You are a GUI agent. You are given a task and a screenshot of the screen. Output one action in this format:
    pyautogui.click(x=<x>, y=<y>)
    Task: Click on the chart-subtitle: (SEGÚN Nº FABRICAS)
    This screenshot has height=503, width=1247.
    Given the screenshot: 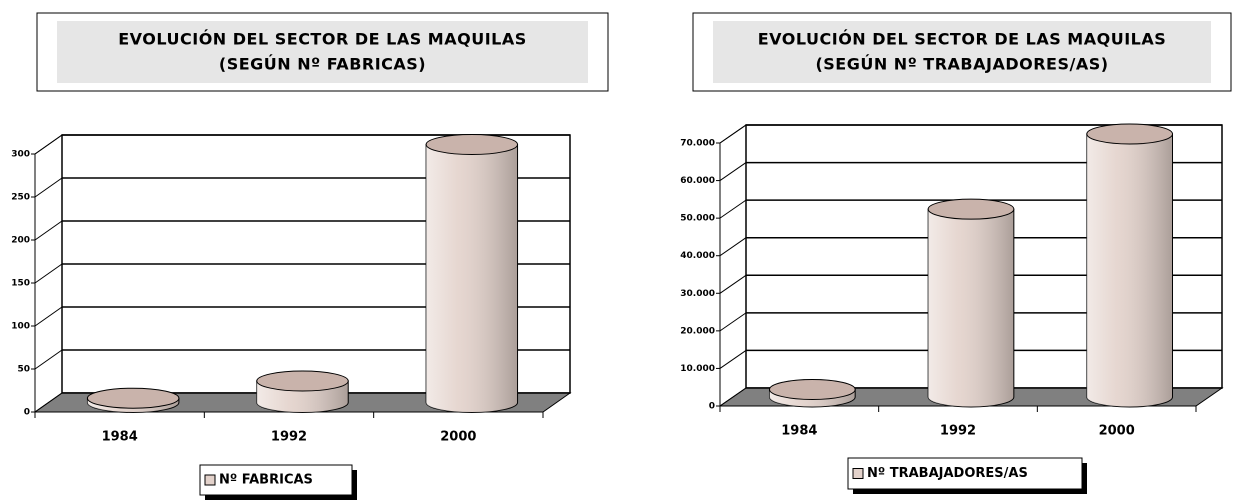 What is the action you would take?
    pyautogui.click(x=322, y=64)
    